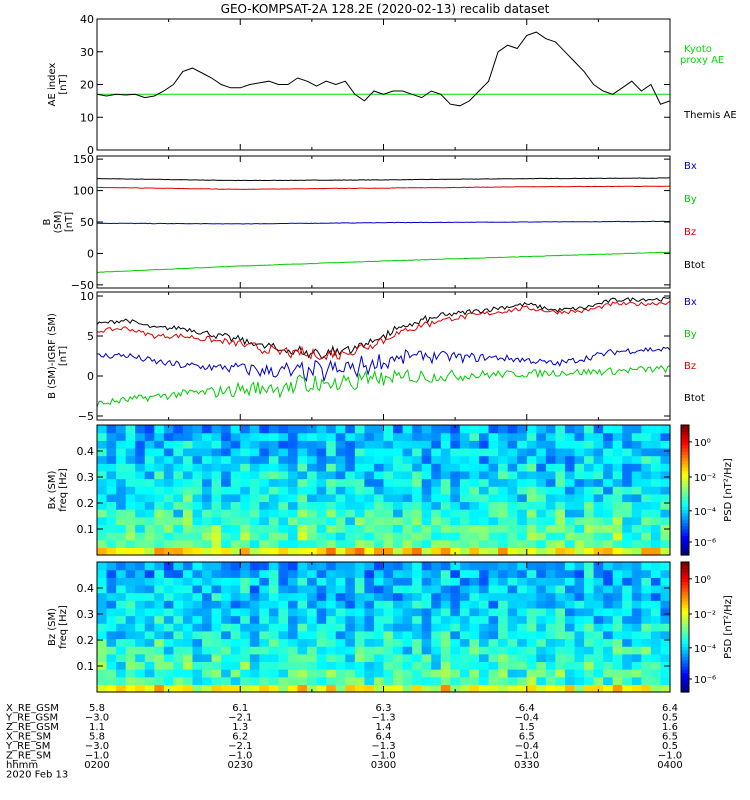 The image size is (750, 800). What do you see at coordinates (710, 115) in the screenshot?
I see `legend-themis-ae: Themis AE` at bounding box center [710, 115].